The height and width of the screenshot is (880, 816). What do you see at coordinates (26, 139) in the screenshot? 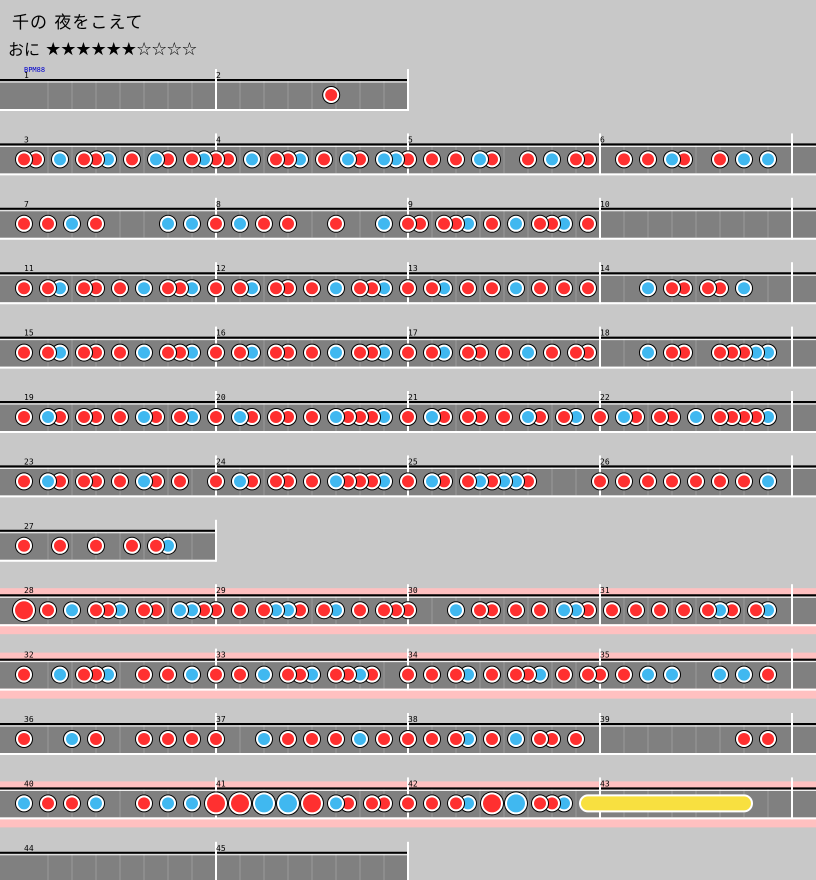
I see `bar-number: 3` at bounding box center [26, 139].